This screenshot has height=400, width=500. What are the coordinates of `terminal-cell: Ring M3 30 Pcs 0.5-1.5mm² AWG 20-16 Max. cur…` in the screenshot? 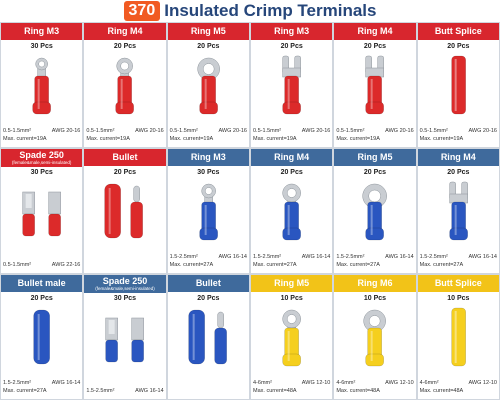 It's located at (42, 85).